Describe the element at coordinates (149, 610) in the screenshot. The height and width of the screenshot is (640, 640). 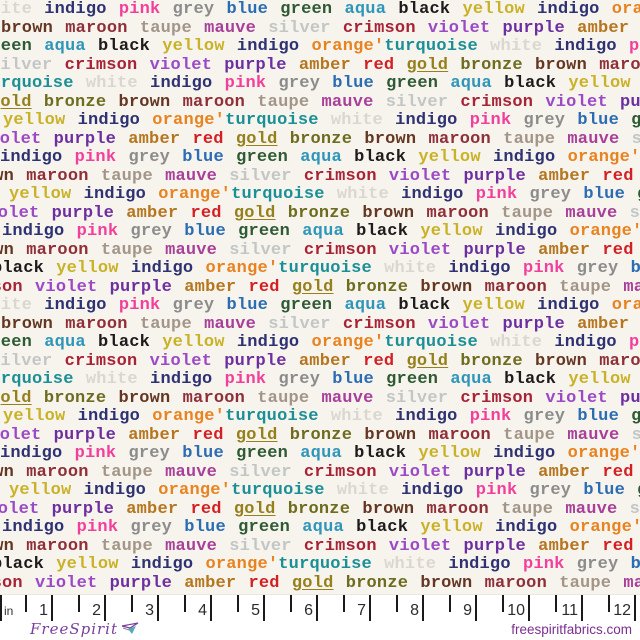
I see `ruler-number: 3` at that location.